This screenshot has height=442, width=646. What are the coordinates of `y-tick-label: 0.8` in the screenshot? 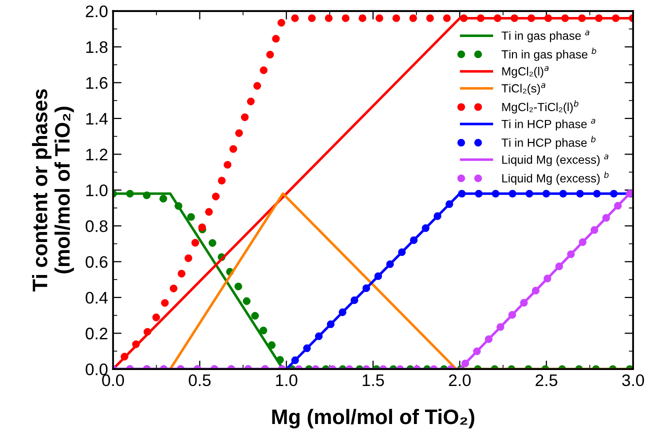 It's located at (97, 226).